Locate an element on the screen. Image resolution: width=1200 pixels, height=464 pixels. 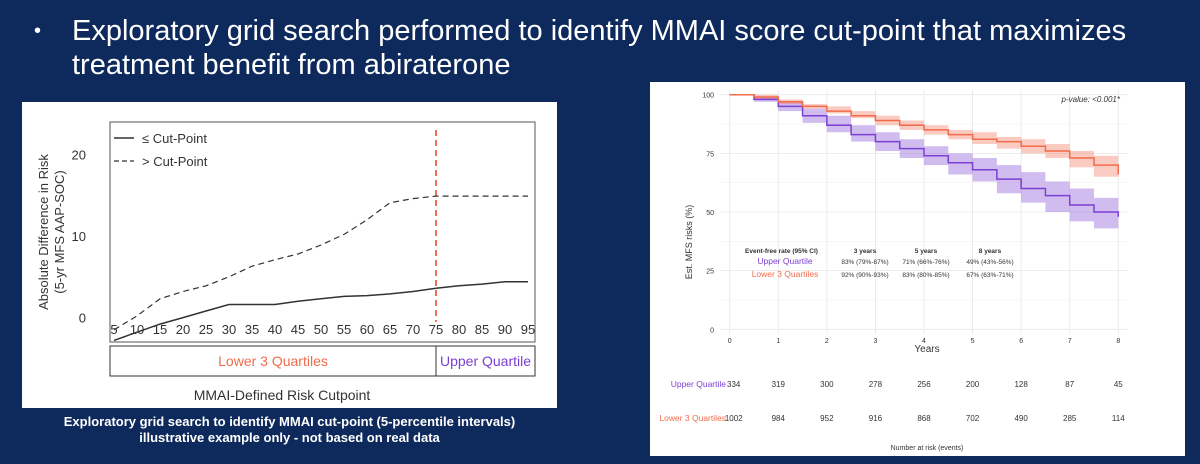
upper-quartile-band is located at coordinates (485, 361).